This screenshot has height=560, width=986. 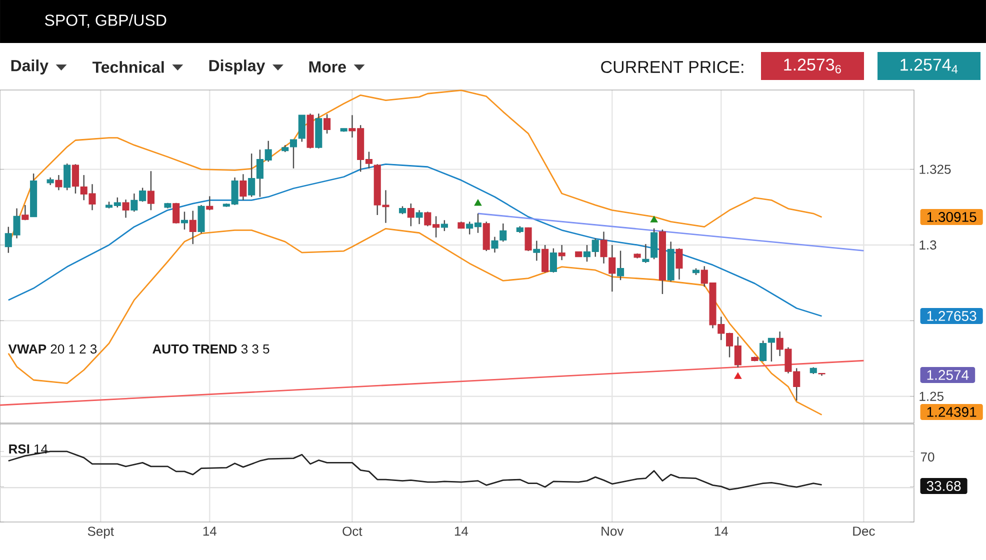 I want to click on annotation: VWAP 20 1 2 3, so click(x=52, y=349).